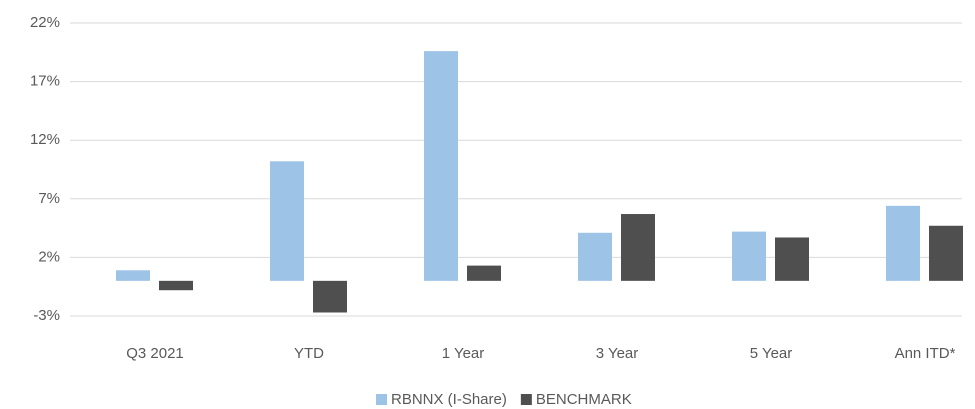 The image size is (975, 409). Describe the element at coordinates (155, 353) in the screenshot. I see `x-tick-label: Q3 2021` at that location.